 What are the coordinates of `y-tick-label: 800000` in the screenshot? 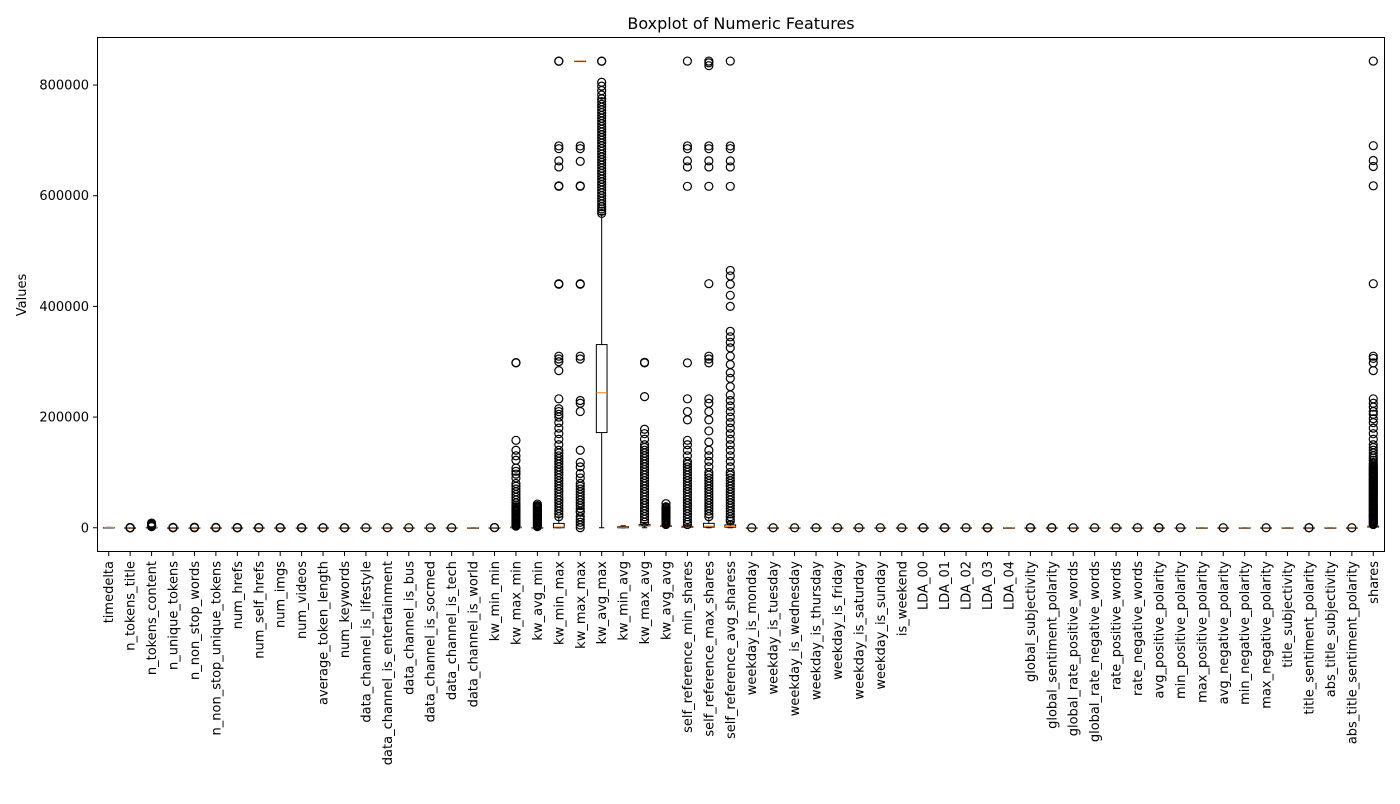 It's located at (64, 86).